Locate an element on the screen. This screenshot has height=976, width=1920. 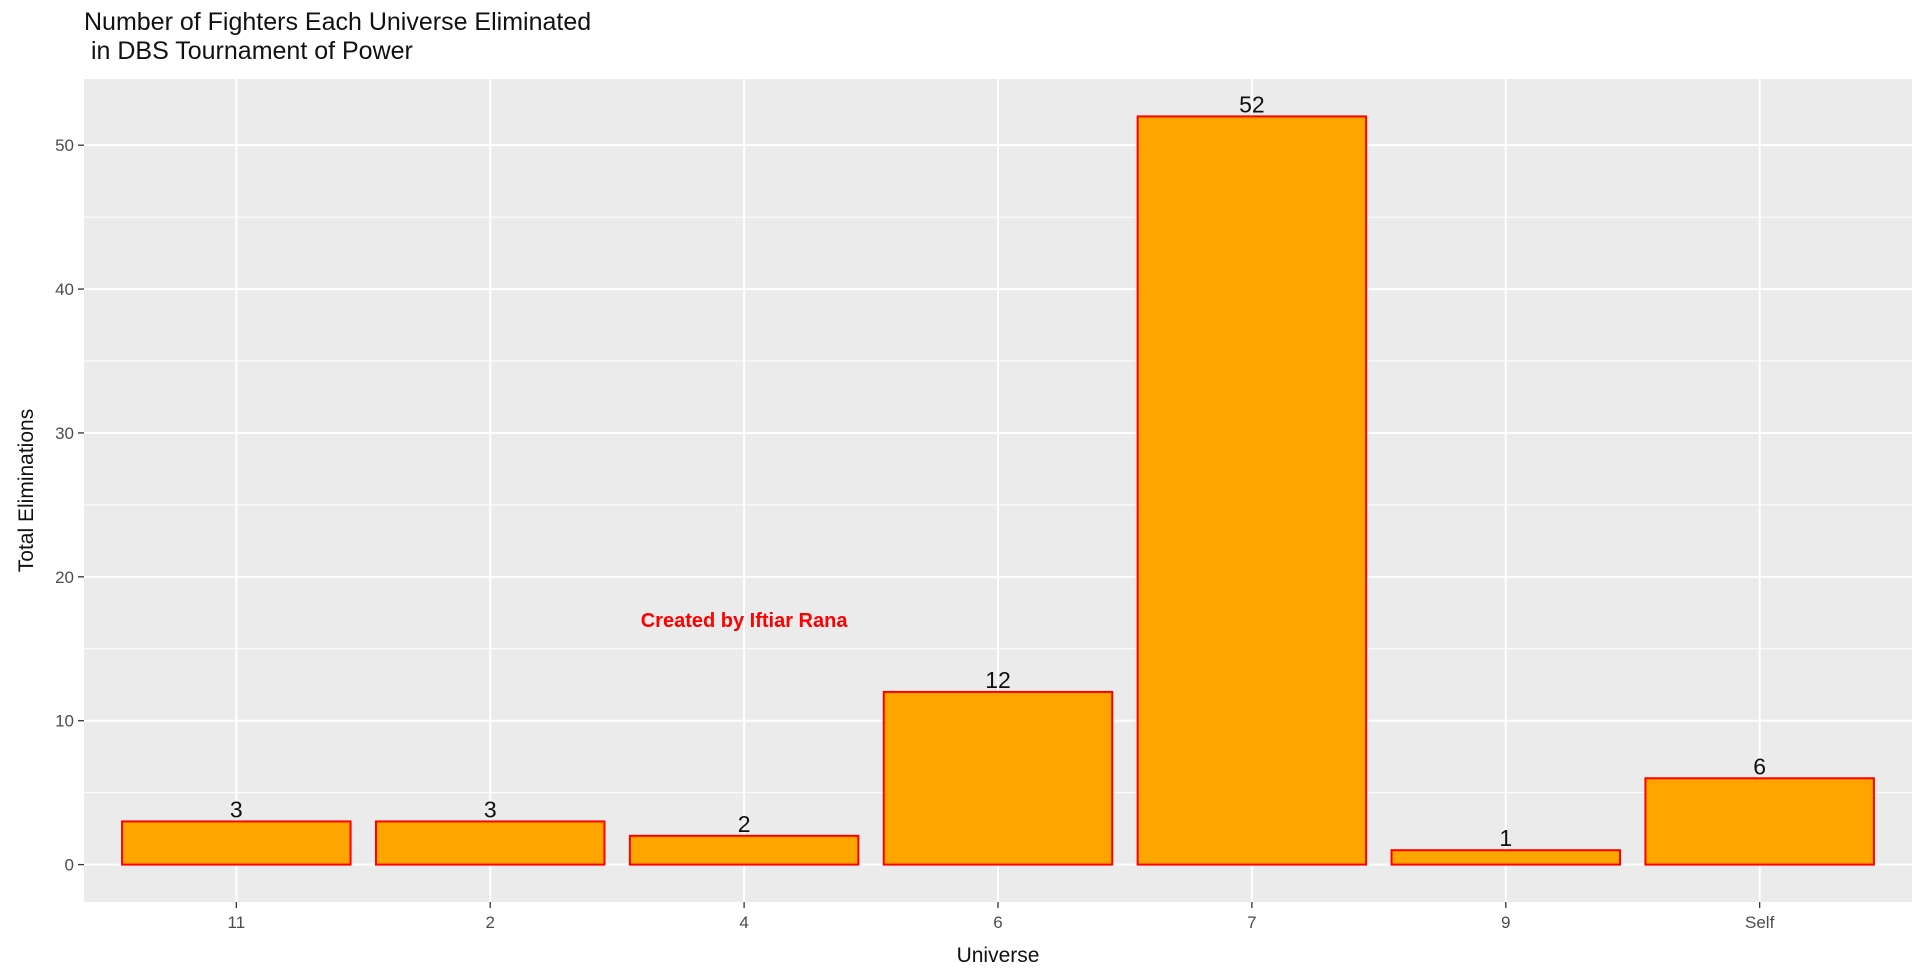
y-tick-label: 20 is located at coordinates (64, 577).